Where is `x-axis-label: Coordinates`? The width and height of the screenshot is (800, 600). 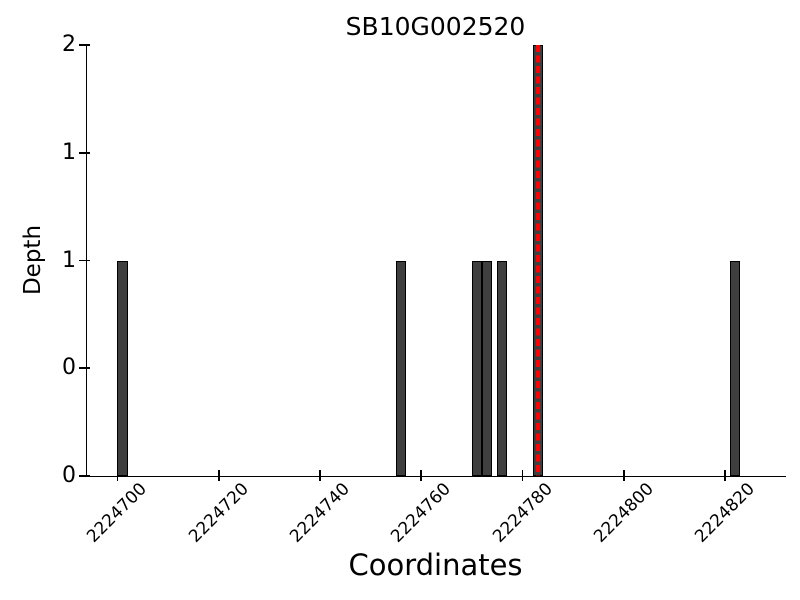
x-axis-label: Coordinates is located at coordinates (435, 565).